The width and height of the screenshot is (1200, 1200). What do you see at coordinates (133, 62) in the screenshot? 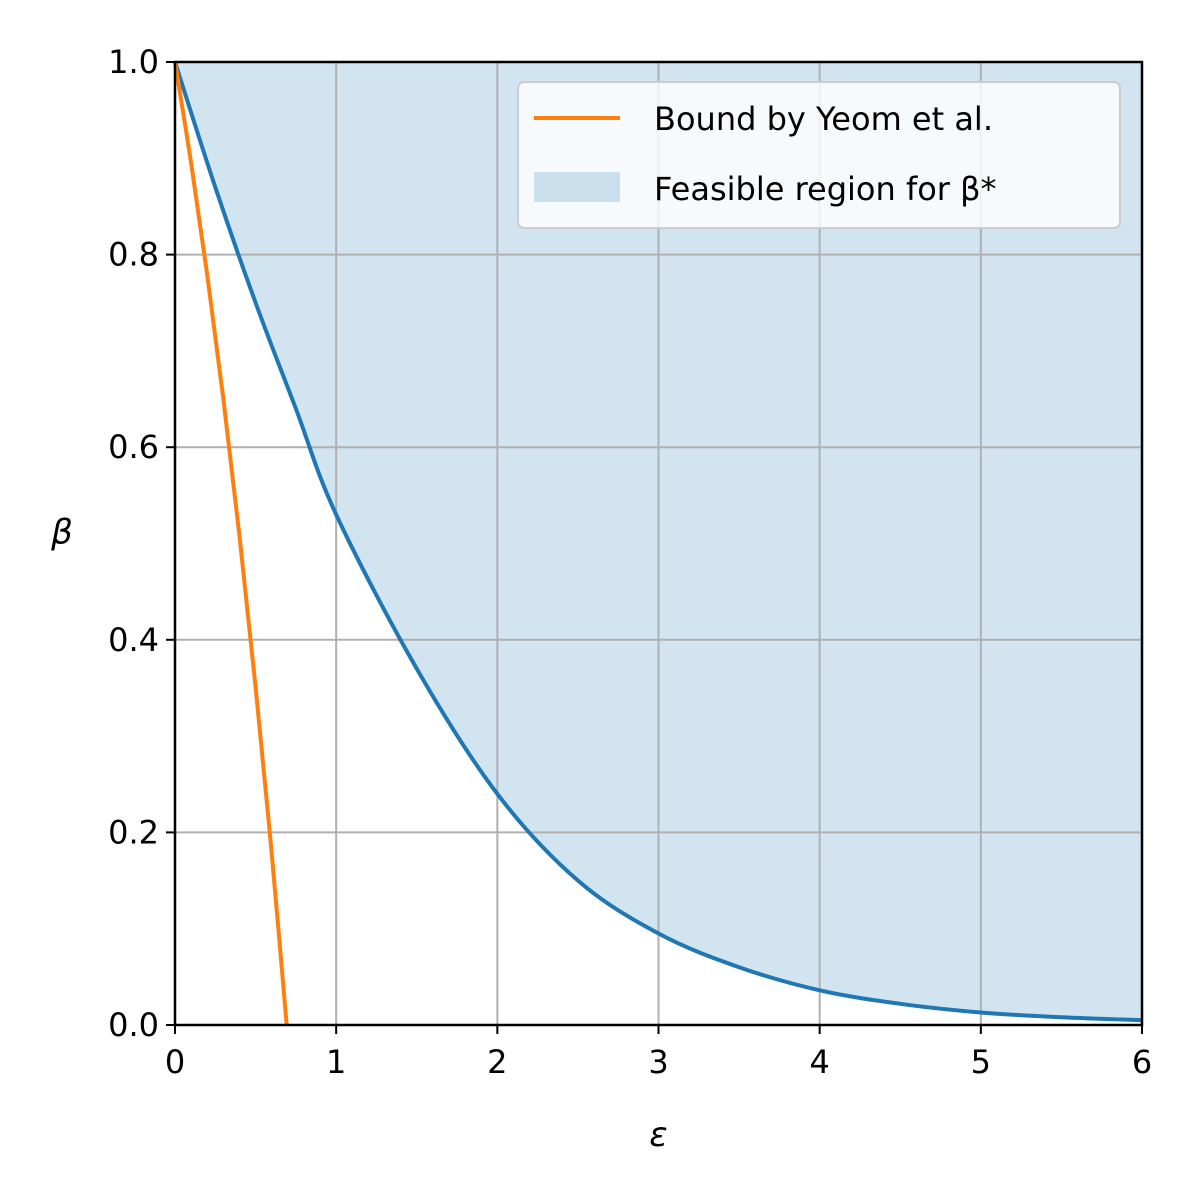
I see `y-tick-label: 1.0` at bounding box center [133, 62].